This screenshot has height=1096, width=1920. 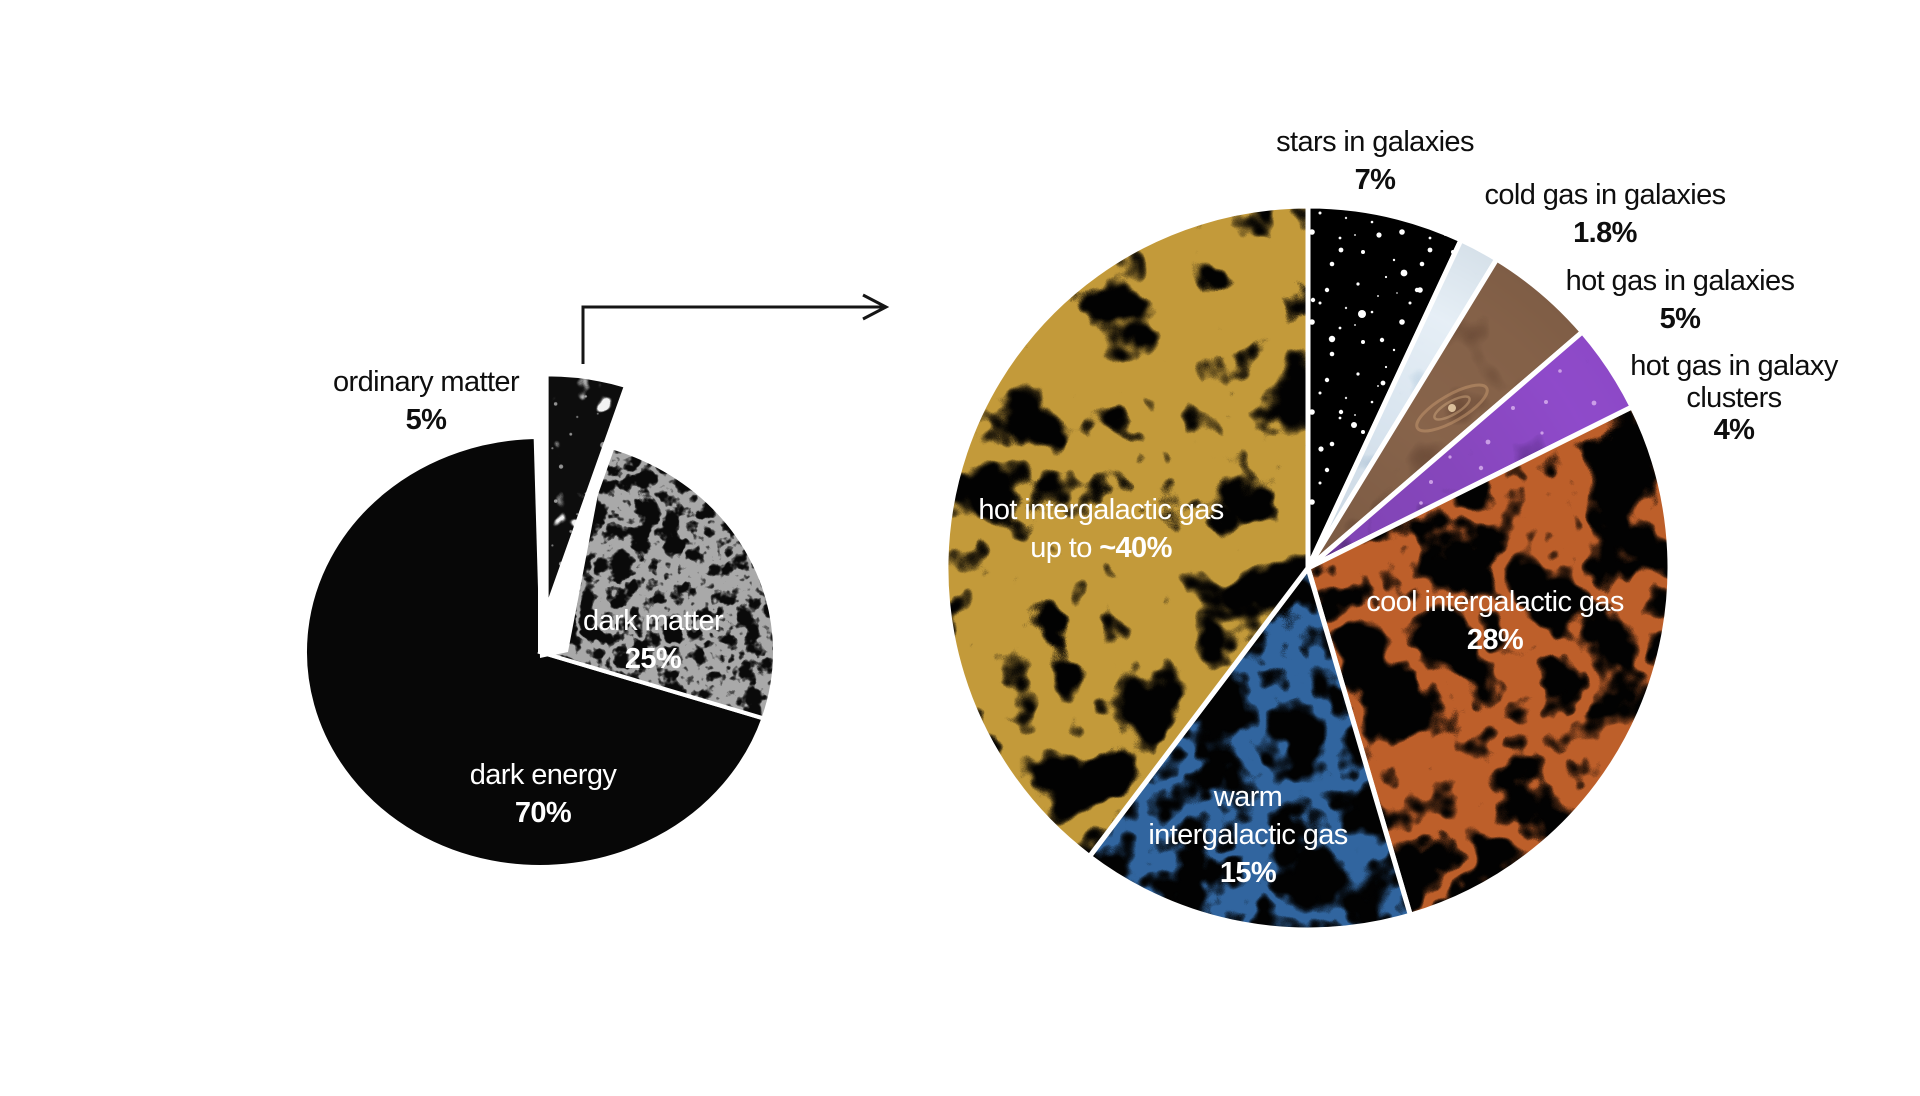 What do you see at coordinates (586, 490) in the screenshot?
I see `slice-ordinary-matter` at bounding box center [586, 490].